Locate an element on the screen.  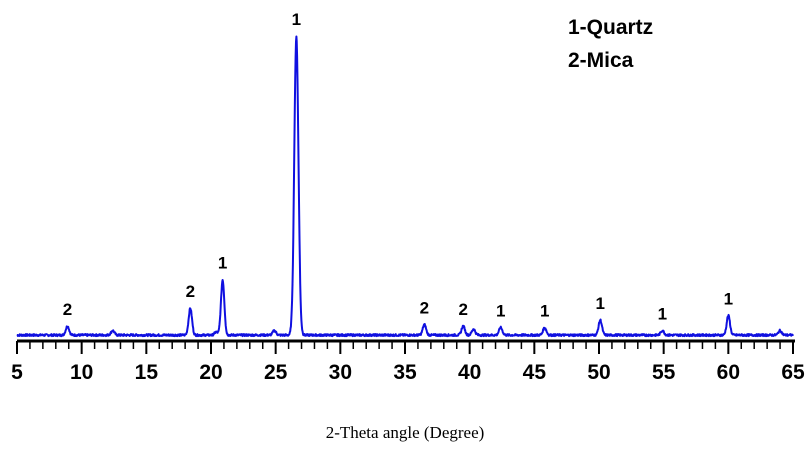
x-axis-label: 2-Theta angle (Degree) is located at coordinates (405, 432).